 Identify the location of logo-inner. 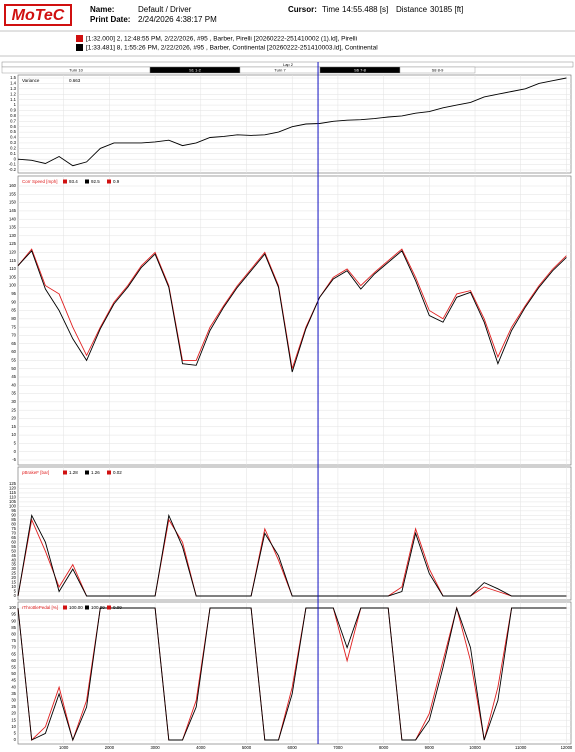
(38, 15).